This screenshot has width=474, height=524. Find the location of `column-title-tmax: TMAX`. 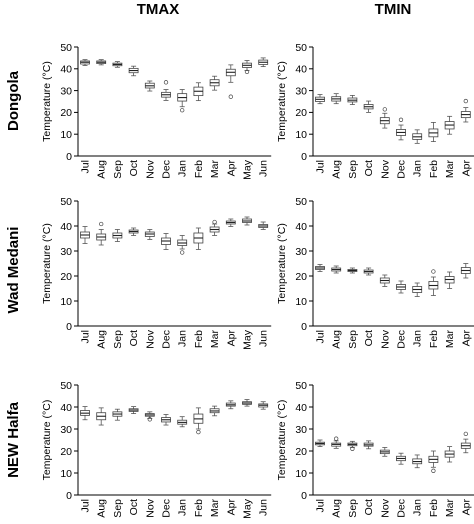

column-title-tmax: TMAX is located at coordinates (158, 9).